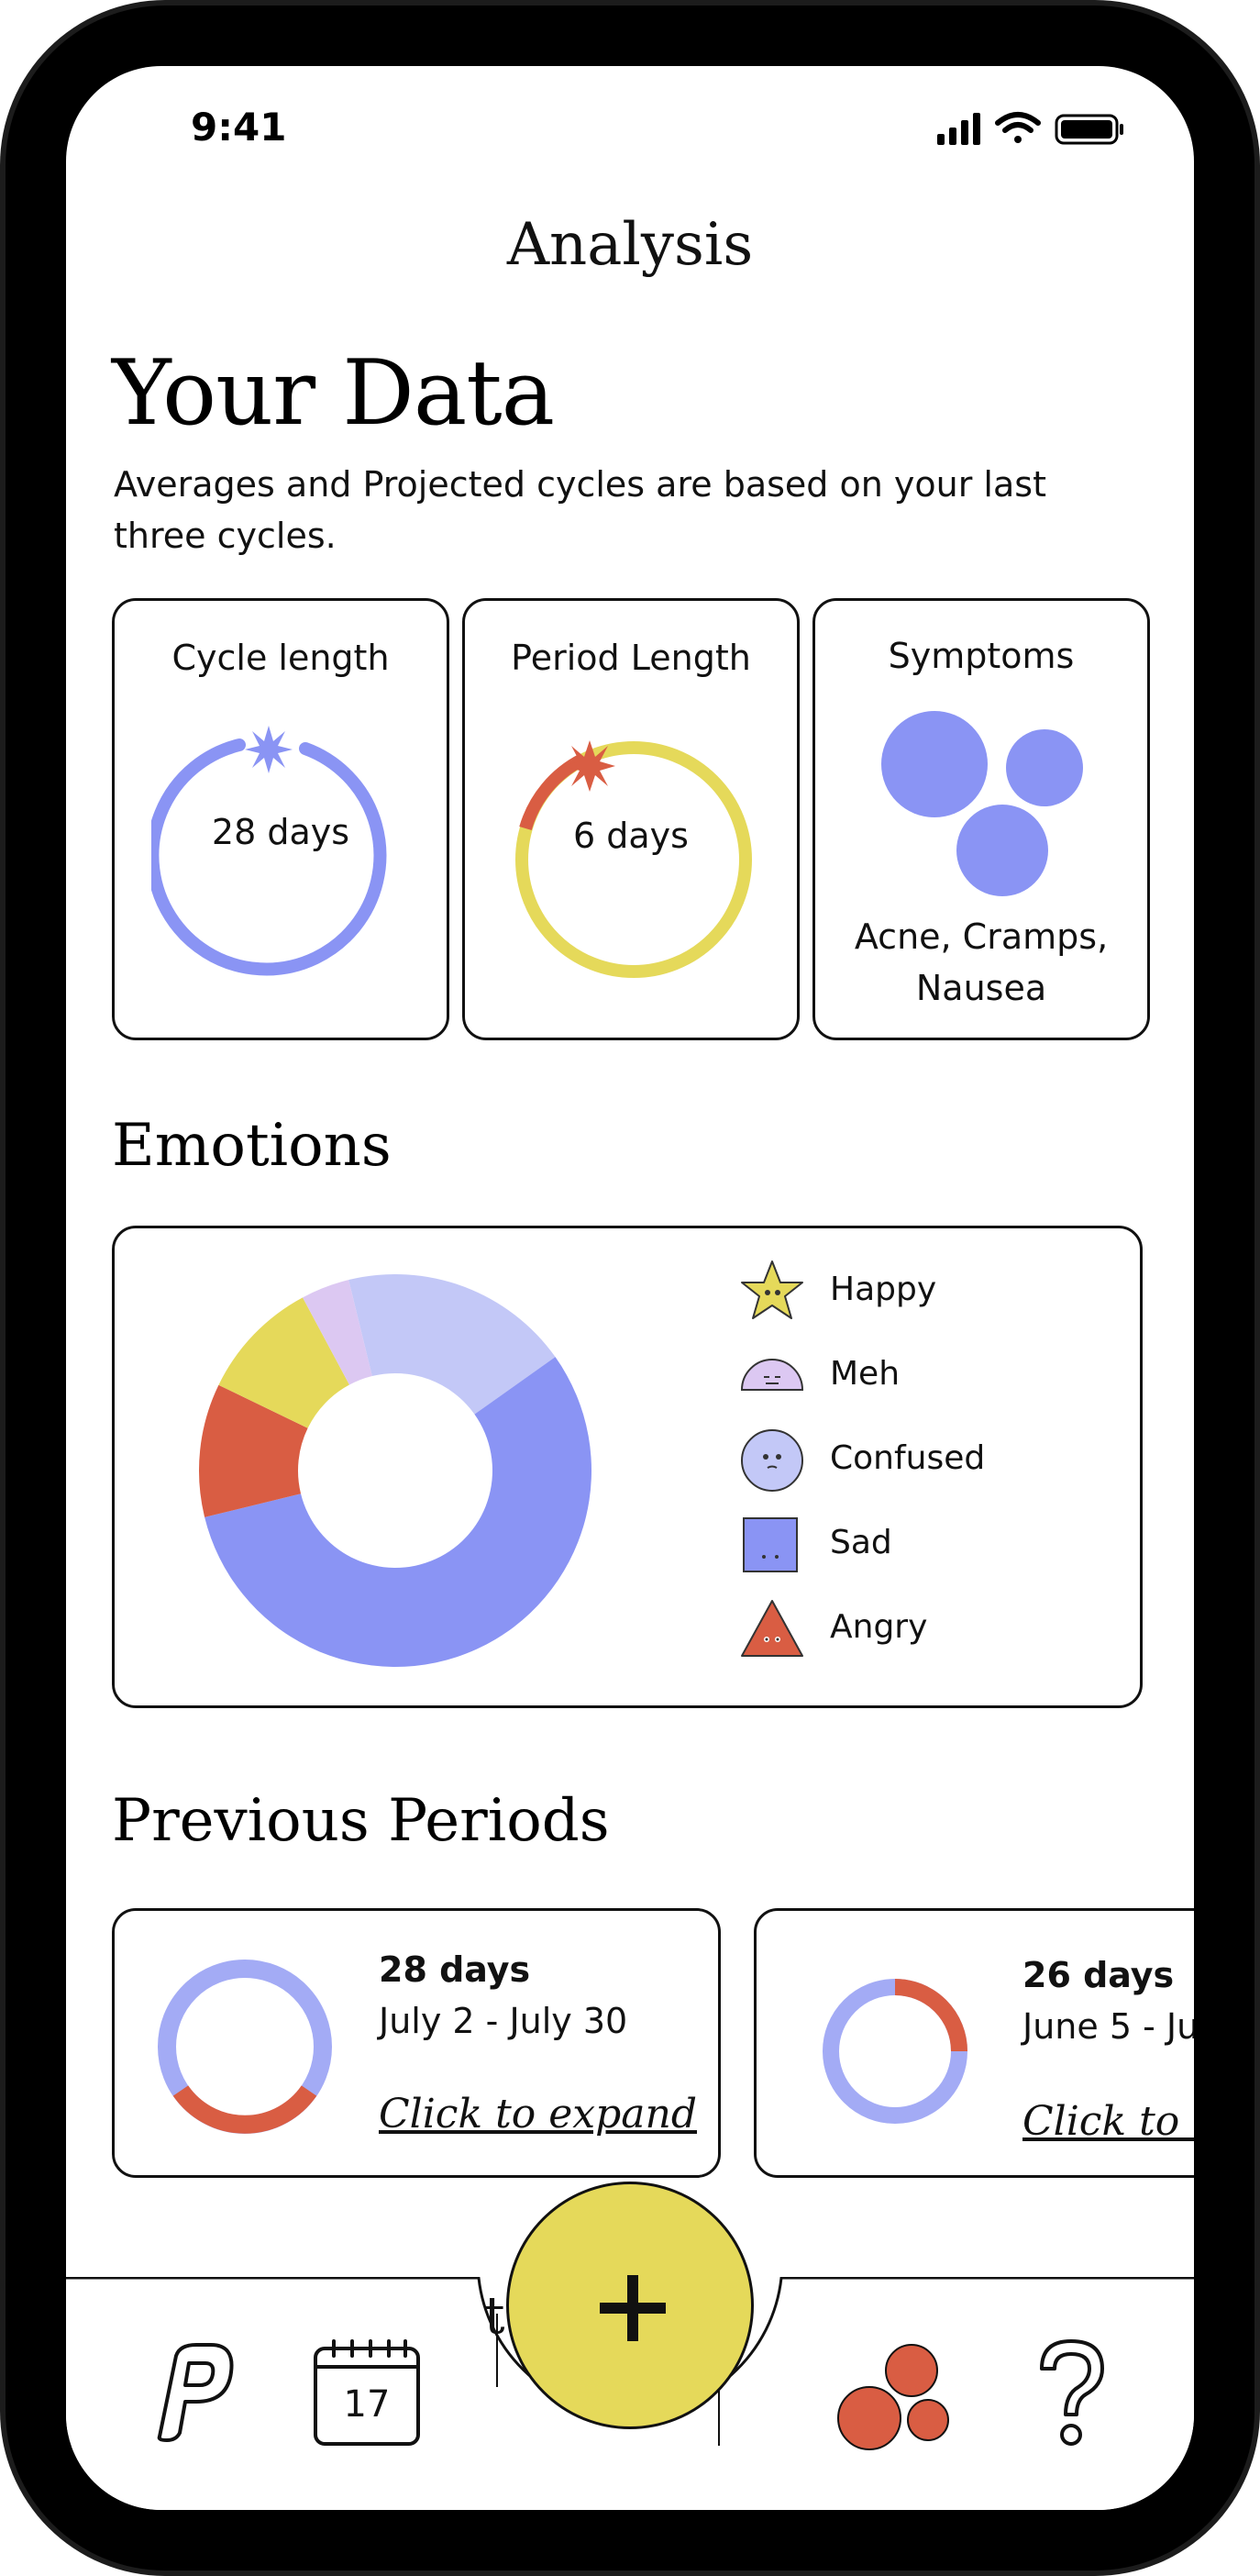  Describe the element at coordinates (631, 658) in the screenshot. I see `period-length-title: Period Length` at that location.